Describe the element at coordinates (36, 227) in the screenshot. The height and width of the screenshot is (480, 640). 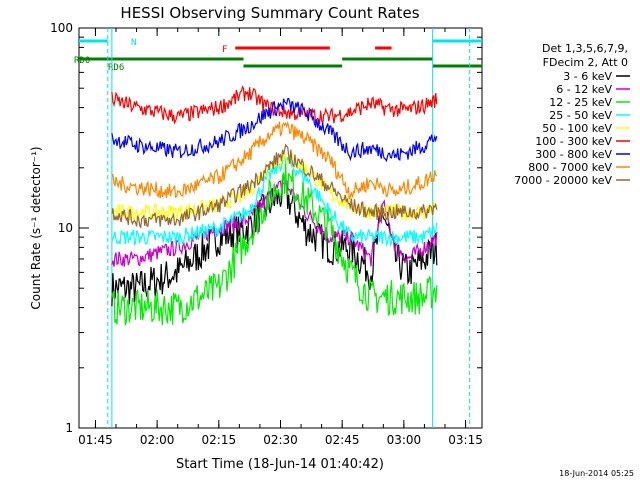
I see `y-axis-label: Count Rate (s⁻¹ detector⁻¹)` at that location.